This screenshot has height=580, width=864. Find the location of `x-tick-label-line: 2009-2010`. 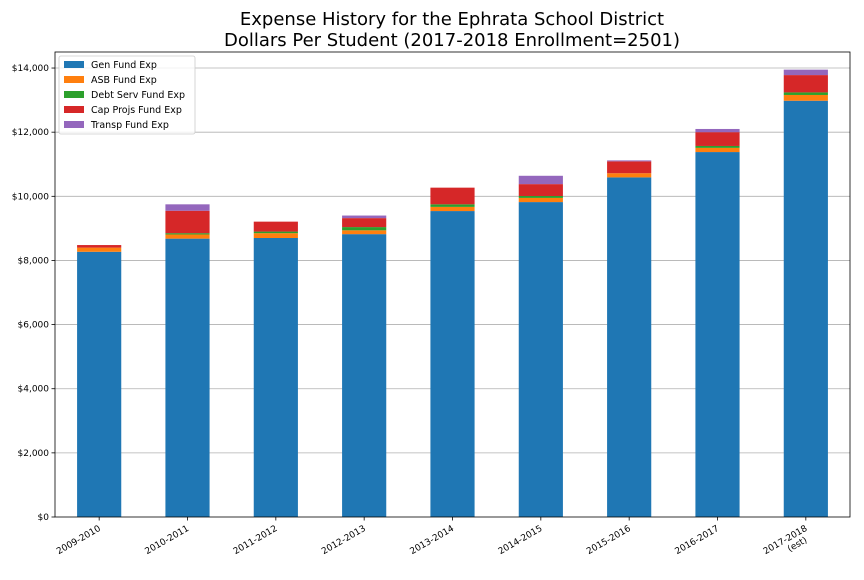

x-tick-label-line: 2009-2010 is located at coordinates (79, 540).